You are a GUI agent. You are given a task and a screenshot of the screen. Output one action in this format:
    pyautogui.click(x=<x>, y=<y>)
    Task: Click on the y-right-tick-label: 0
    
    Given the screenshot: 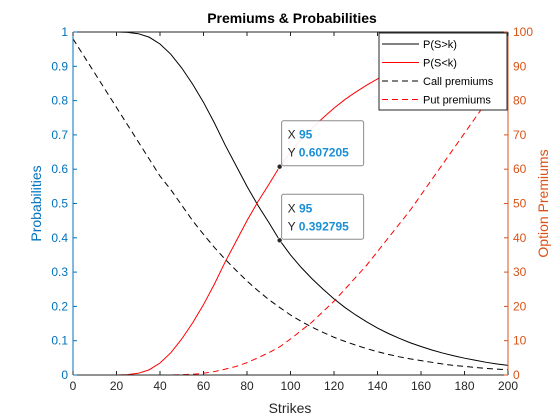 What is the action you would take?
    pyautogui.click(x=516, y=375)
    